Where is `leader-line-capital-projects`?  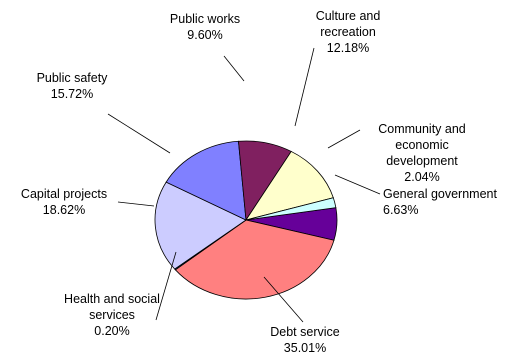
leader-line-capital-projects is located at coordinates (136, 204).